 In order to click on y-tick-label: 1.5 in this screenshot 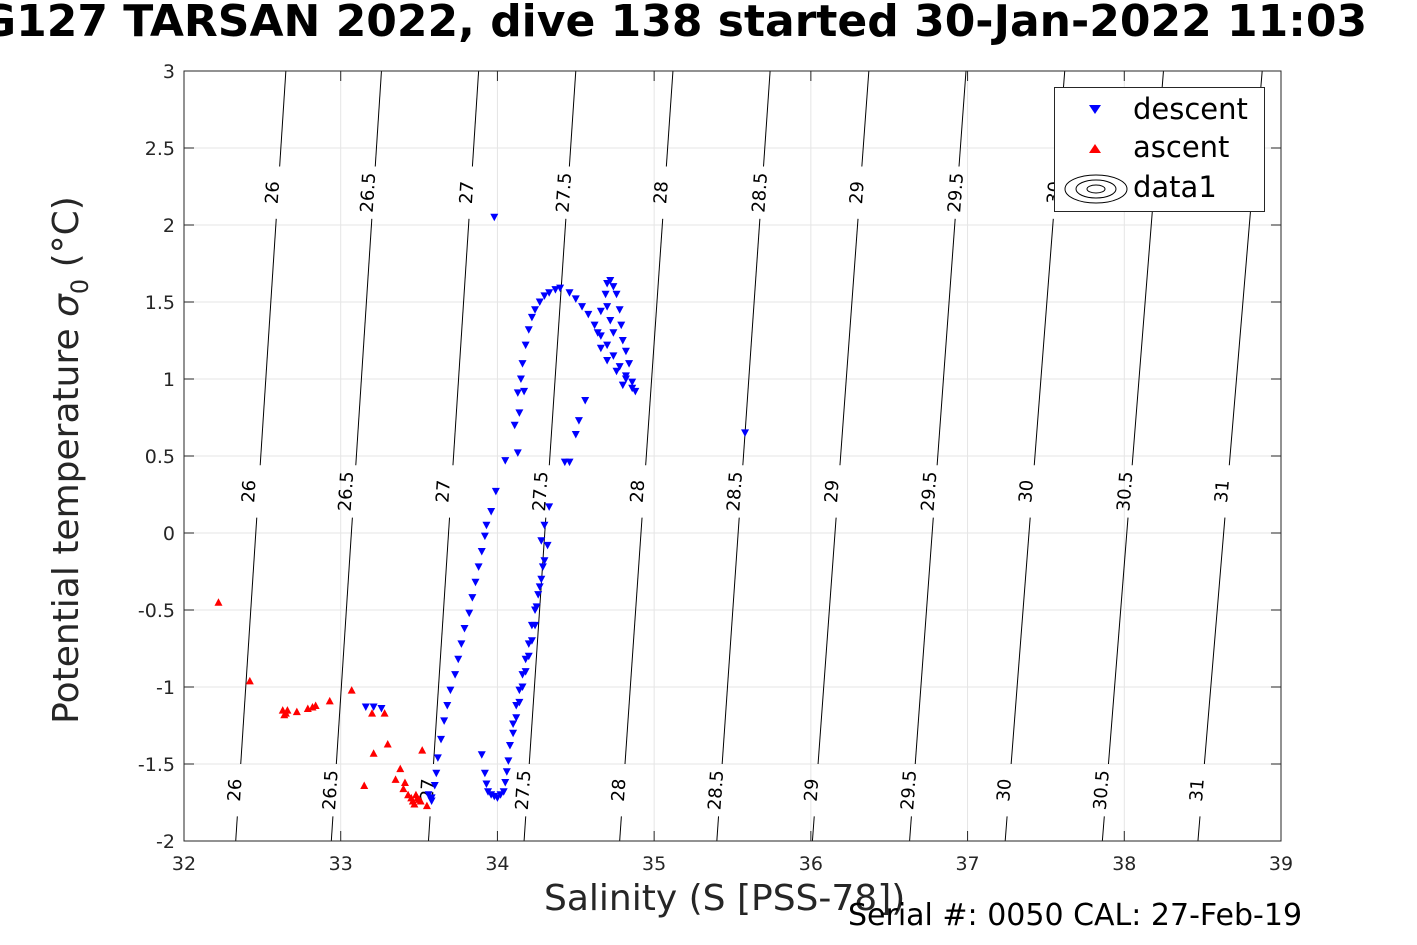, I will do `click(160, 303)`.